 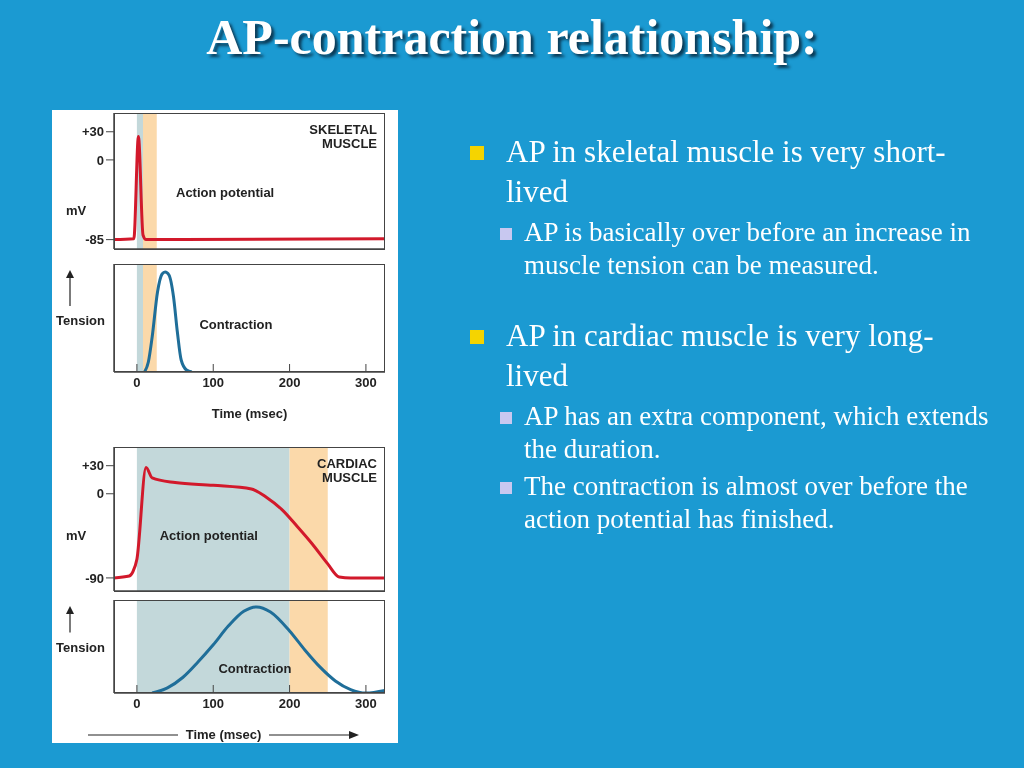 What do you see at coordinates (746, 503) in the screenshot?
I see `text: The contraction is almost over before the action potential has finished.` at bounding box center [746, 503].